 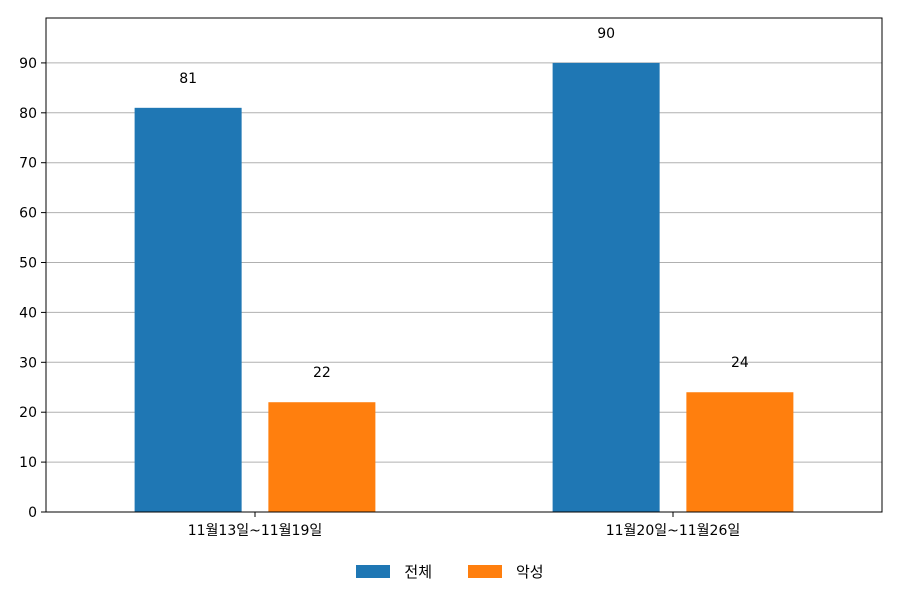 What do you see at coordinates (28, 463) in the screenshot?
I see `y-tick-label: 10` at bounding box center [28, 463].